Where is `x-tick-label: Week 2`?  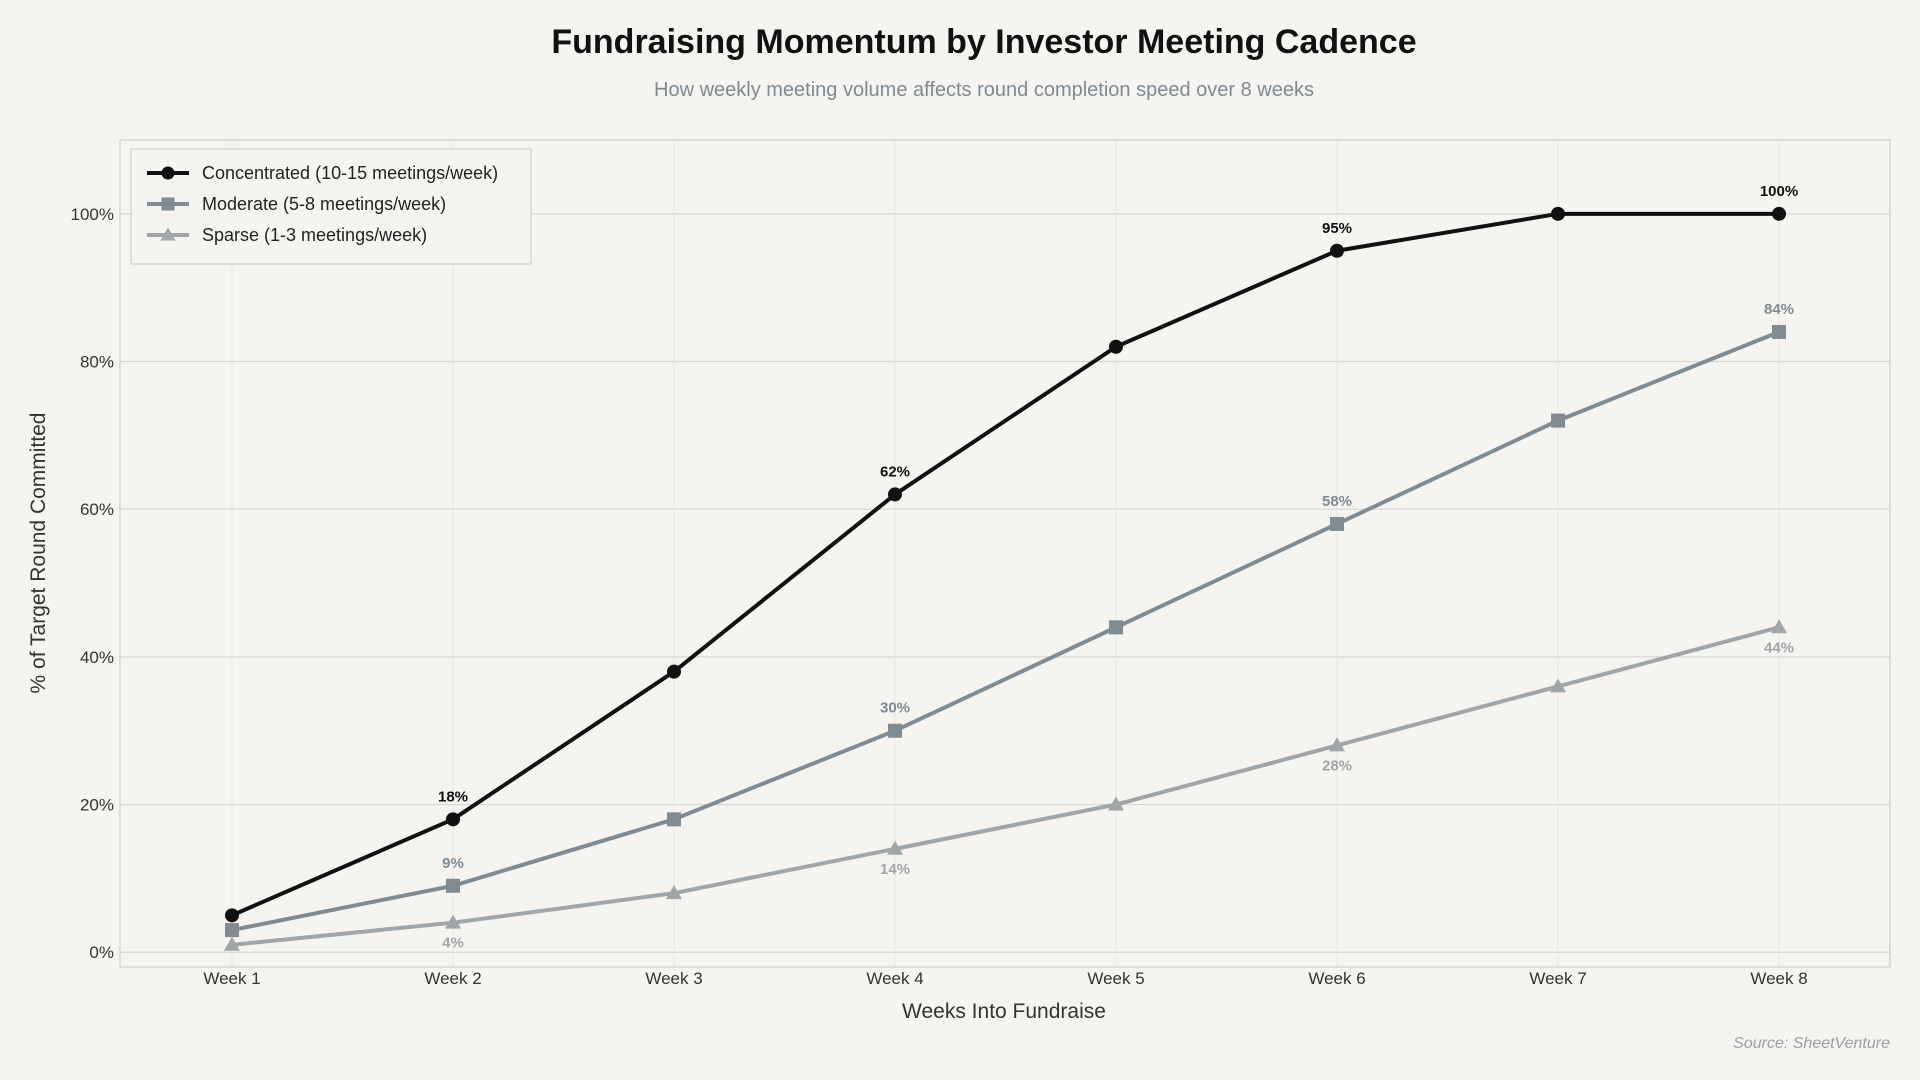 x-tick-label: Week 2 is located at coordinates (452, 978).